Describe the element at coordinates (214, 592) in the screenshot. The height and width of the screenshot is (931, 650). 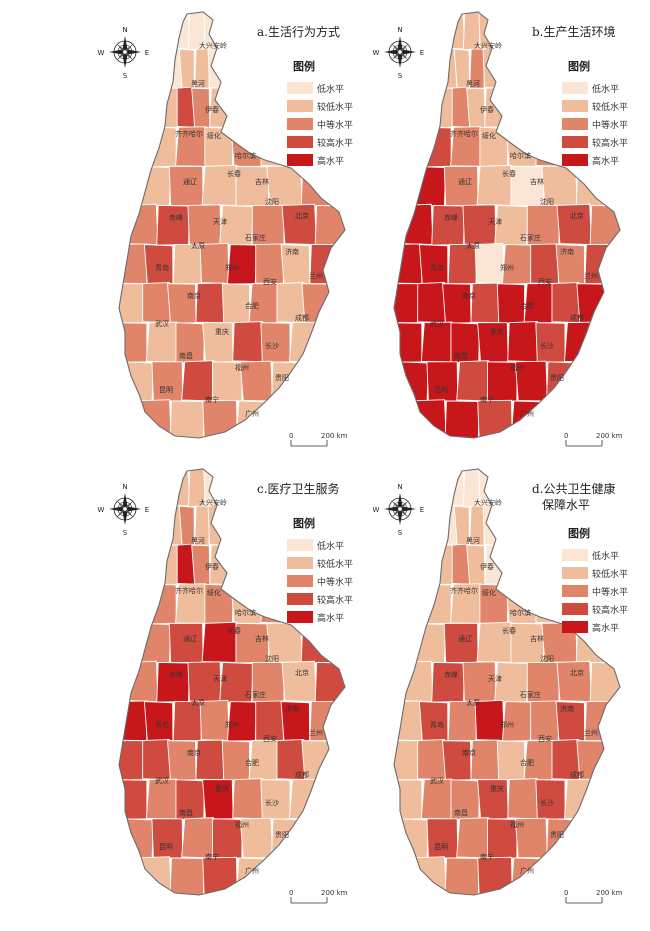
I see `city-label: 绥化` at that location.